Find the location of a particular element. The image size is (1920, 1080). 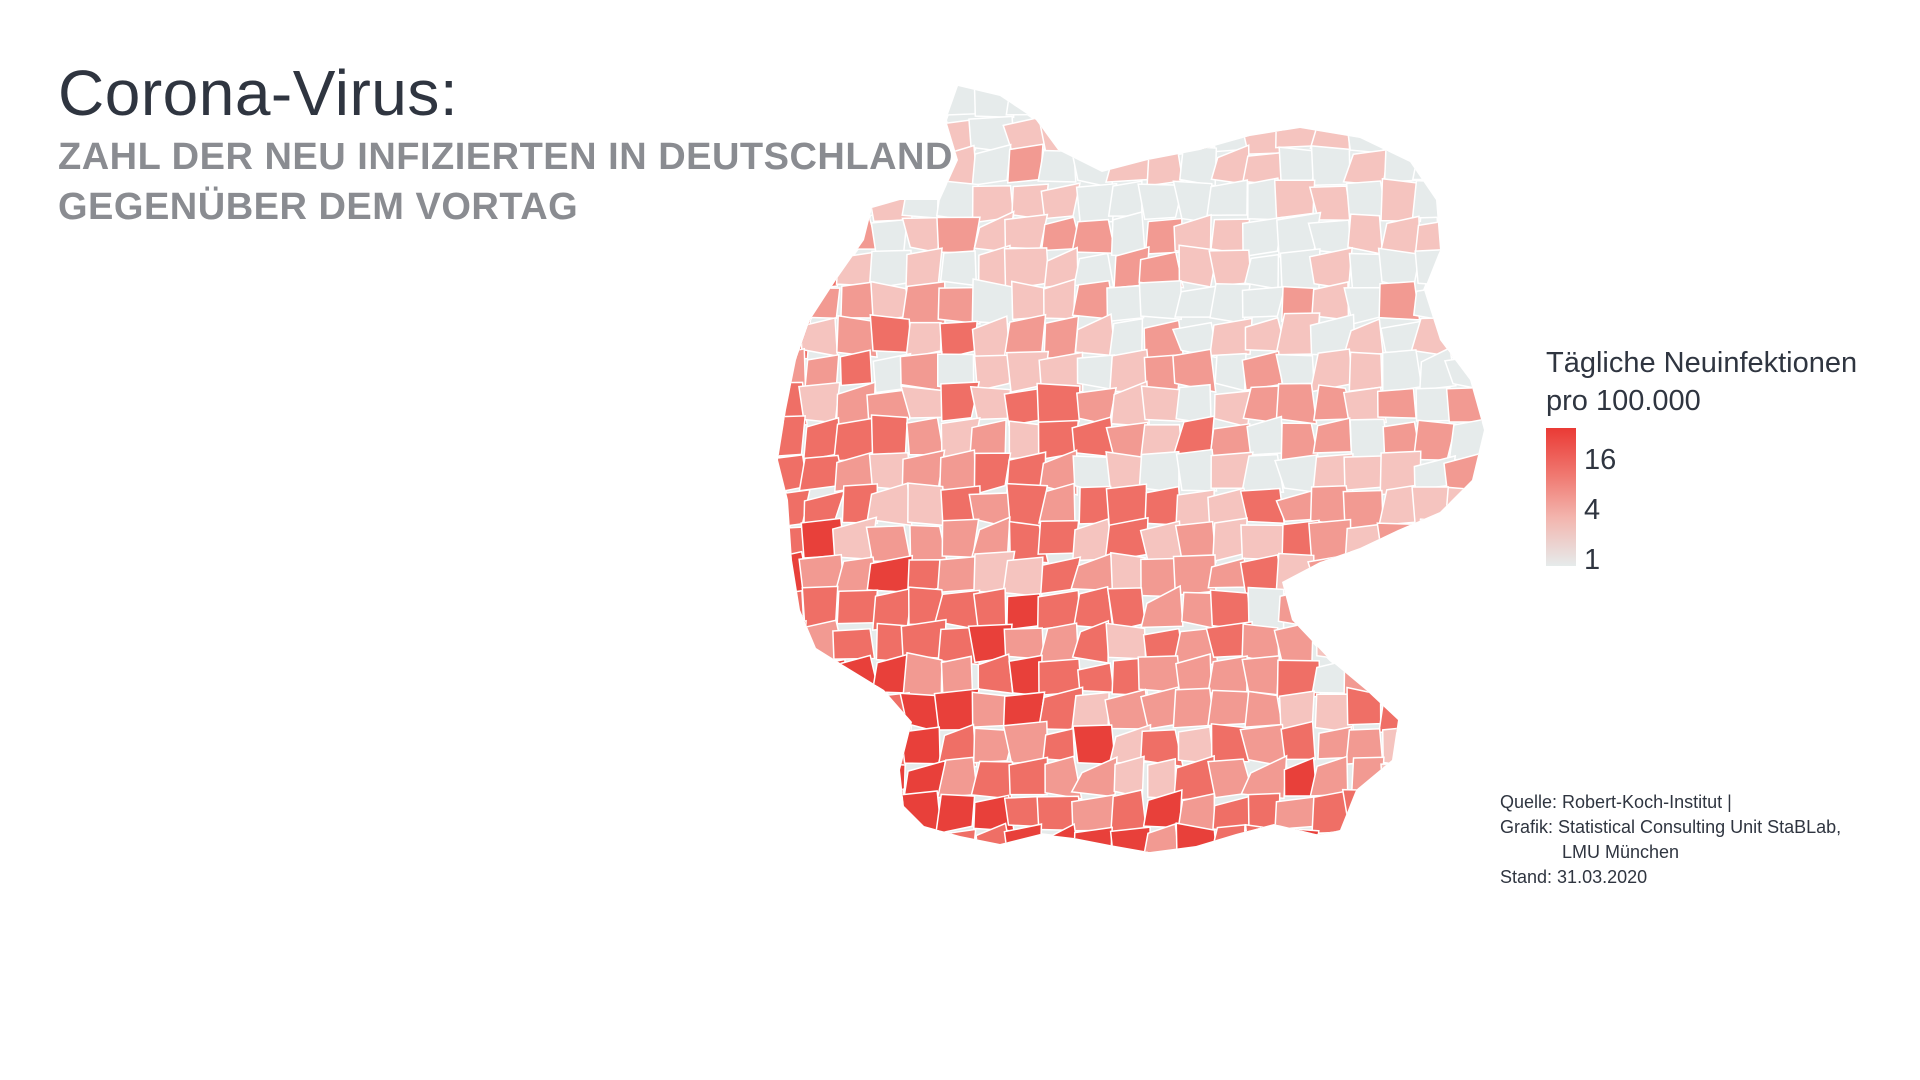

legend-tick-16: 16 is located at coordinates (1600, 460).